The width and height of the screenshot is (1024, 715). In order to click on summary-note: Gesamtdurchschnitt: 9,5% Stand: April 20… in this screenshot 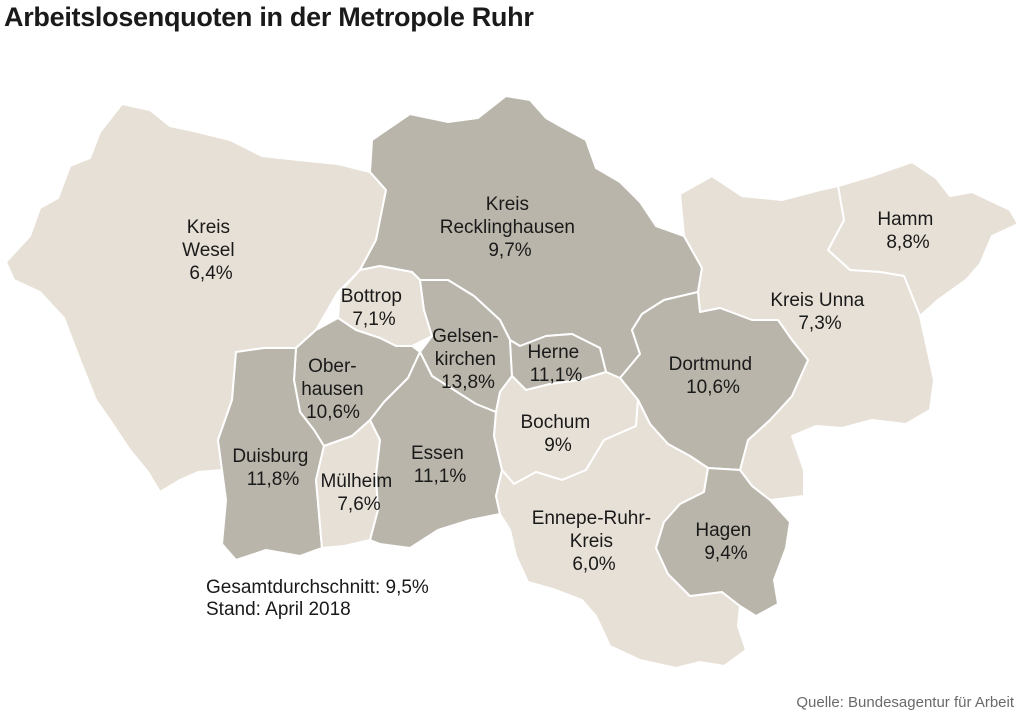, I will do `click(317, 599)`.